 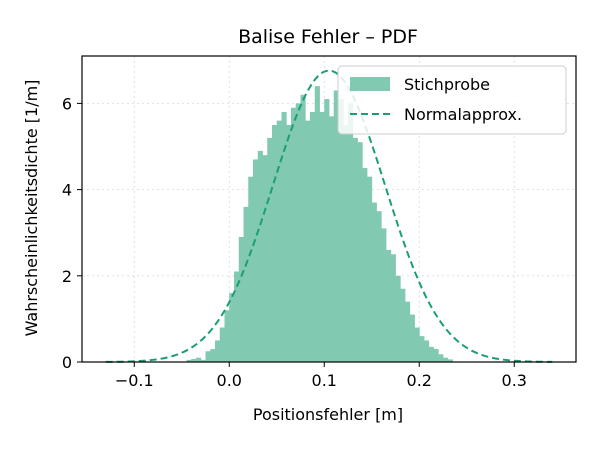 I want to click on legend-label-curve: Normalapprox., so click(x=463, y=114).